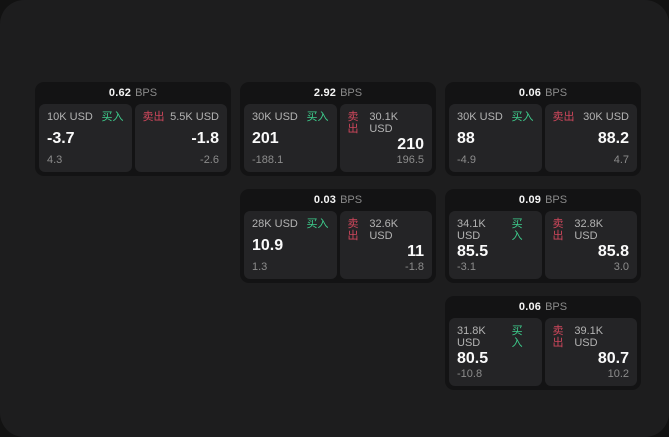 The height and width of the screenshot is (437, 669). I want to click on buy-change: -188.1, so click(268, 160).